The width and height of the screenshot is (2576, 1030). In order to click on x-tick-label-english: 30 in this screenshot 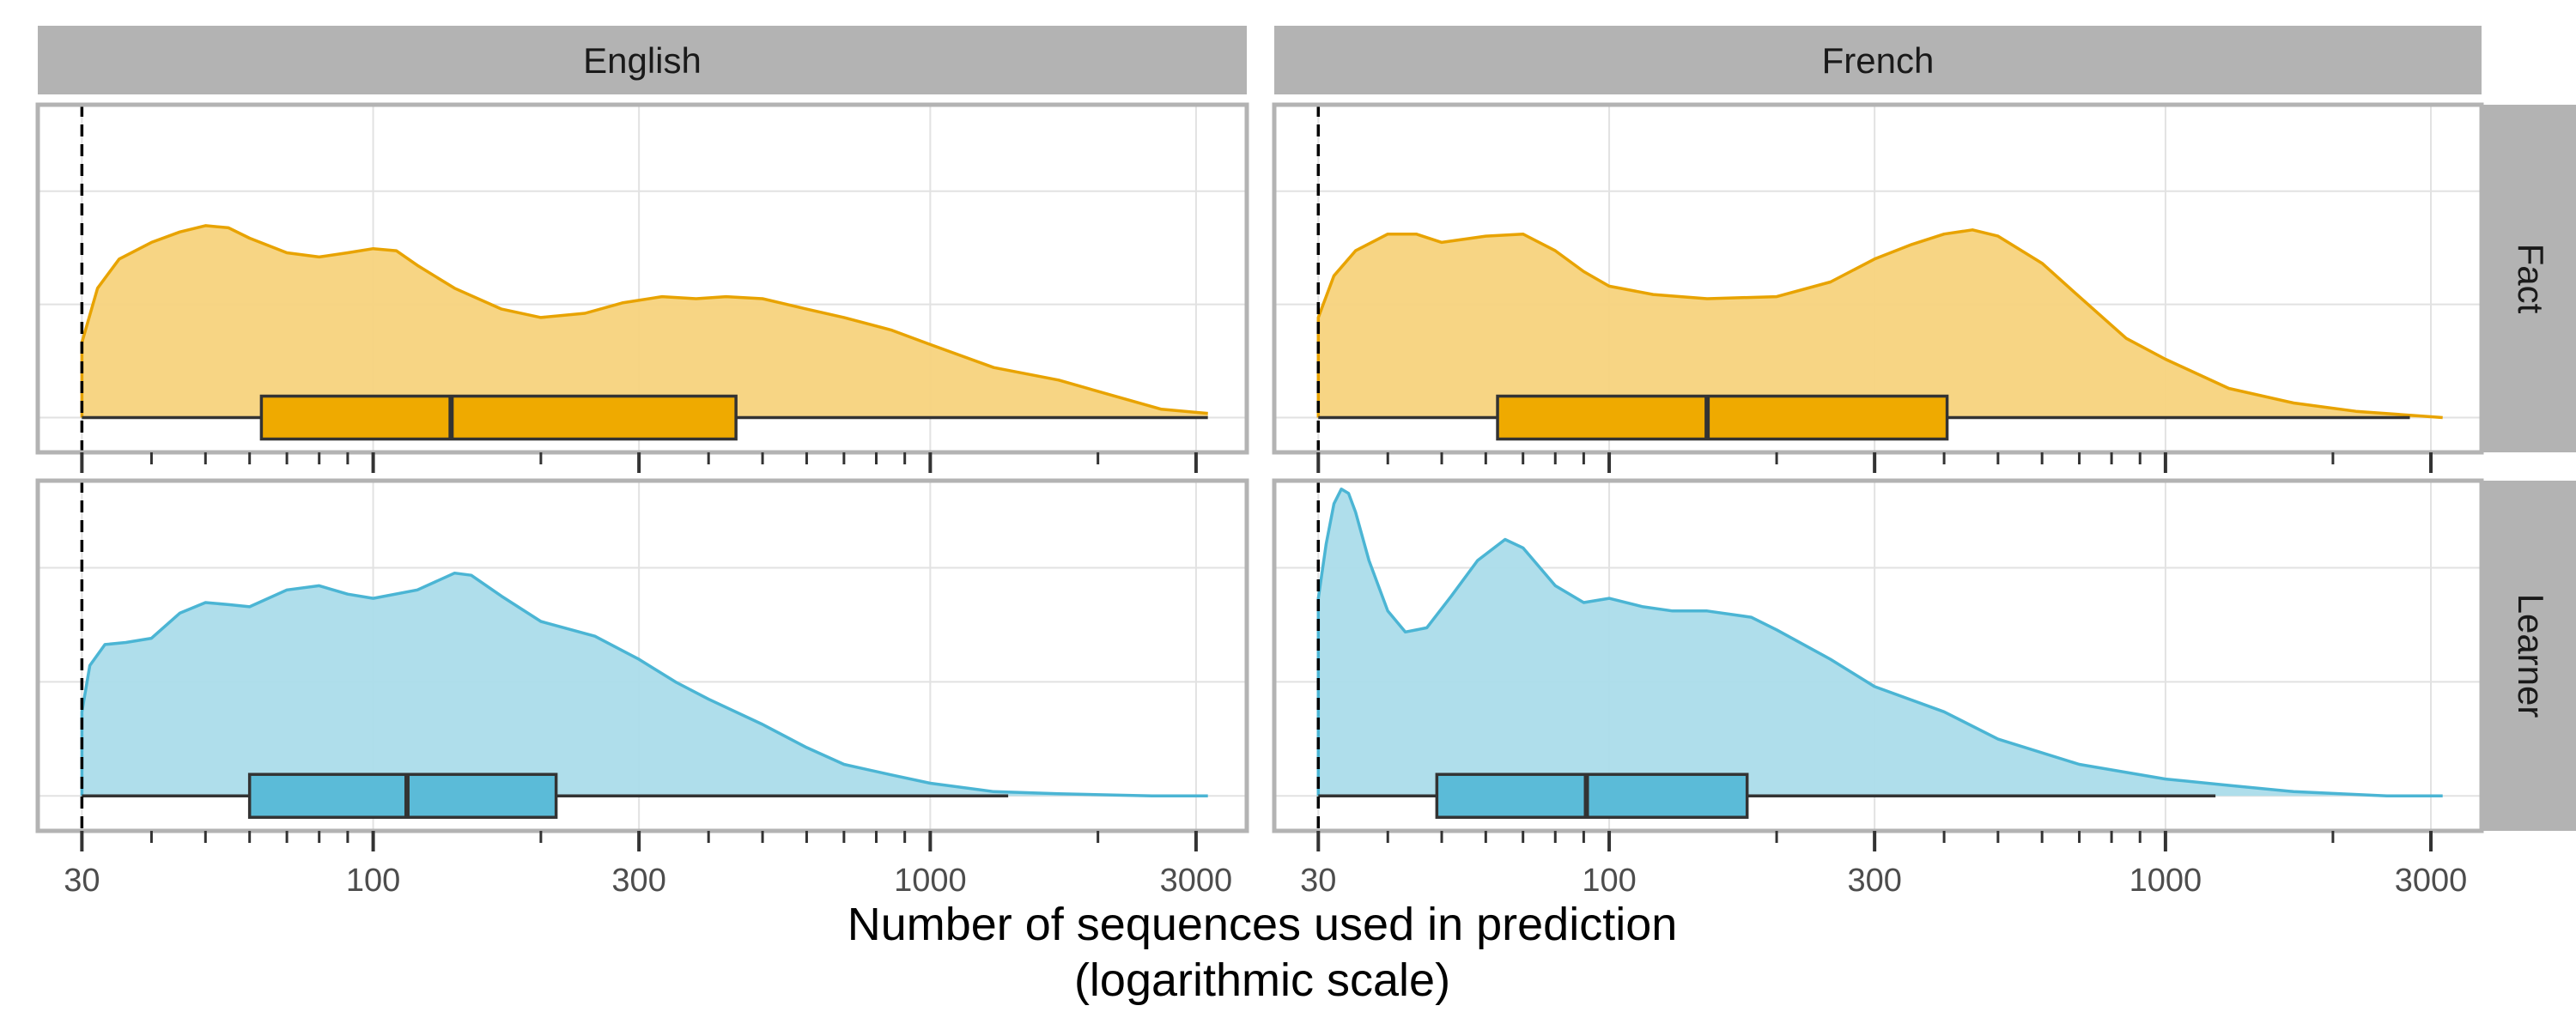, I will do `click(82, 881)`.